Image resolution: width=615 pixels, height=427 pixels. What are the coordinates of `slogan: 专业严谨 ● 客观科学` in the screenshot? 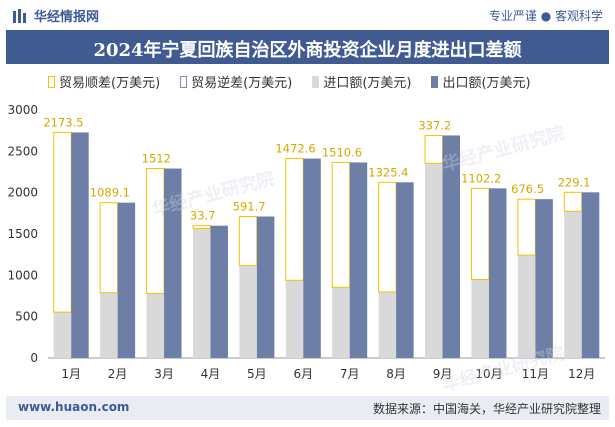 It's located at (545, 16).